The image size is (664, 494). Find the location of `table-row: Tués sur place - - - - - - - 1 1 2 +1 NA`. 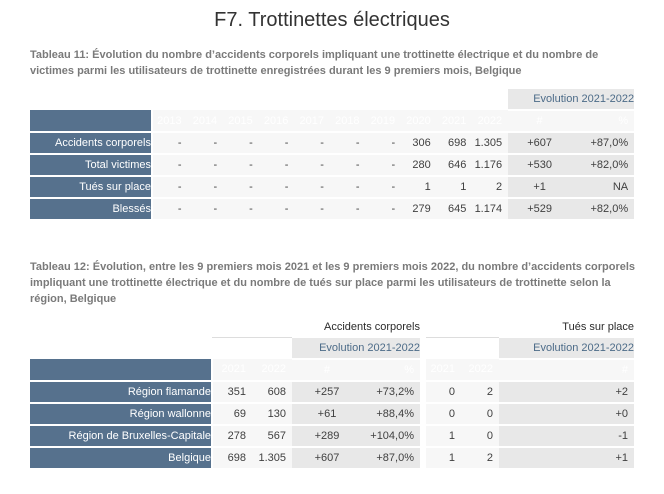

table-row: Tués sur place - - - - - - - 1 1 2 +1 NA is located at coordinates (332, 187).